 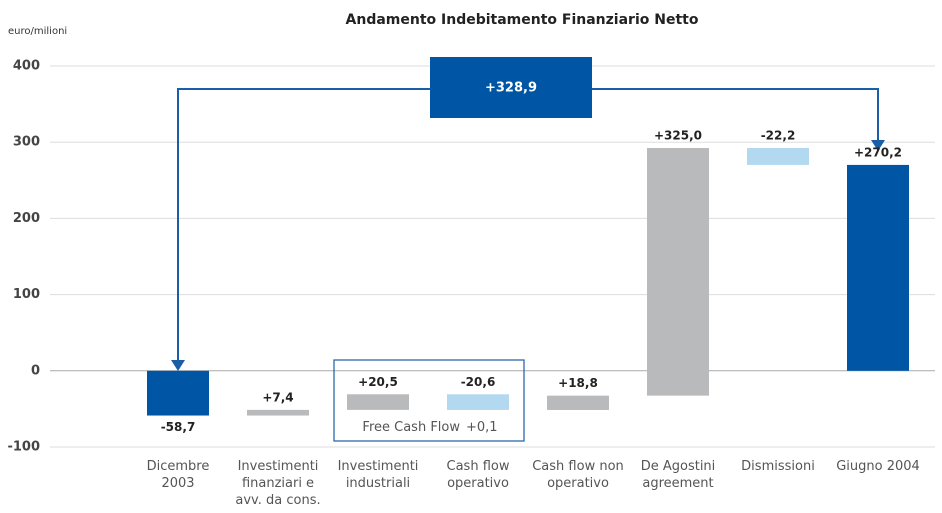 What do you see at coordinates (478, 382) in the screenshot?
I see `value-label: -20,6` at bounding box center [478, 382].